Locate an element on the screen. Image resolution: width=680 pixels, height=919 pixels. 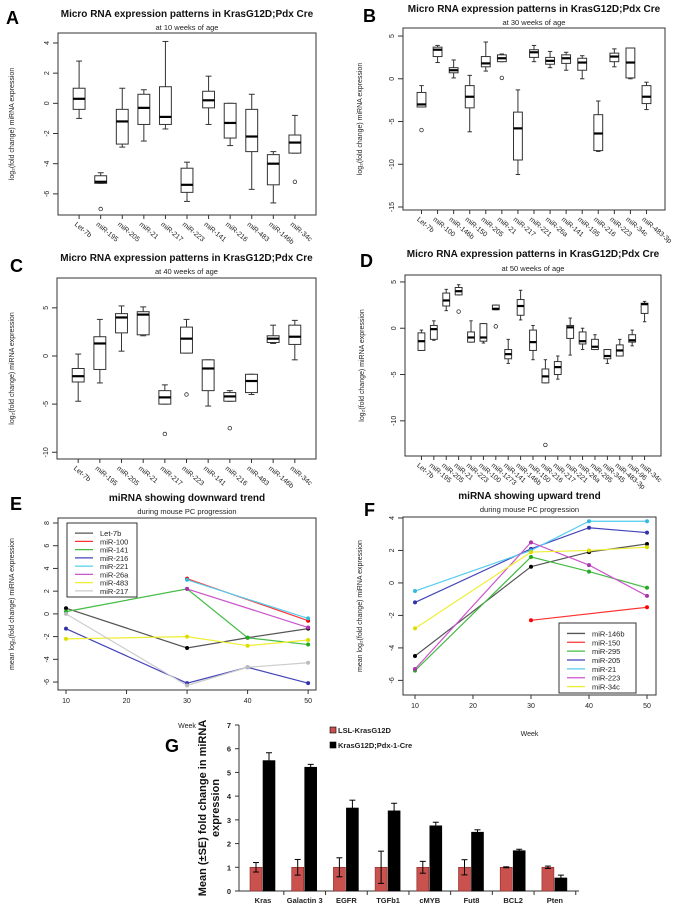
box-miR-216: miR-216 is located at coordinates (236, 173).